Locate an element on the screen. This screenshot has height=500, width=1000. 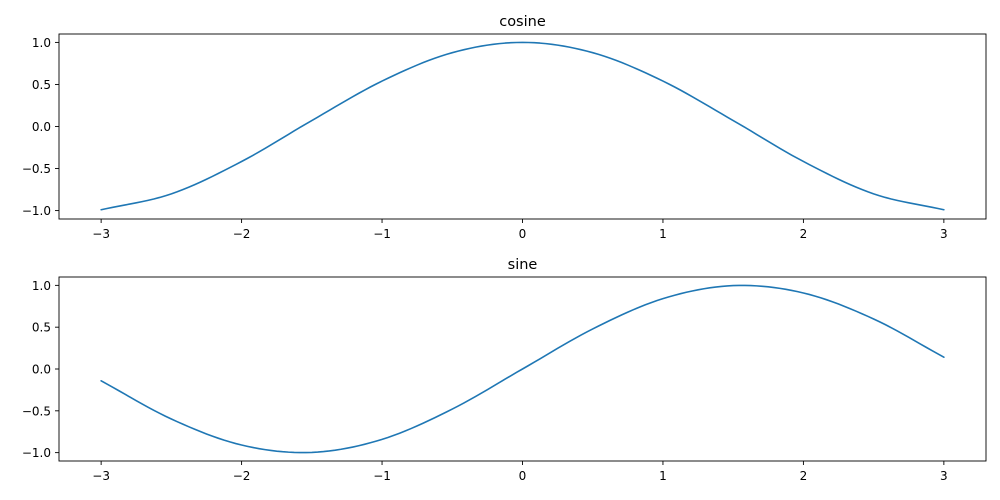
chart-title: sine is located at coordinates (523, 265).